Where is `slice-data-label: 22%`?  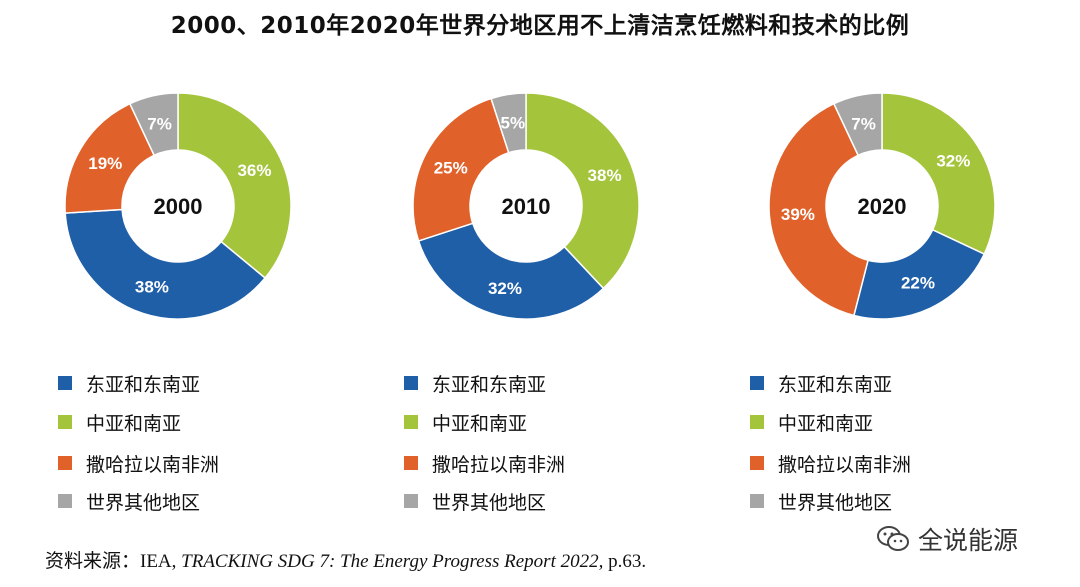
slice-data-label: 22% is located at coordinates (918, 282).